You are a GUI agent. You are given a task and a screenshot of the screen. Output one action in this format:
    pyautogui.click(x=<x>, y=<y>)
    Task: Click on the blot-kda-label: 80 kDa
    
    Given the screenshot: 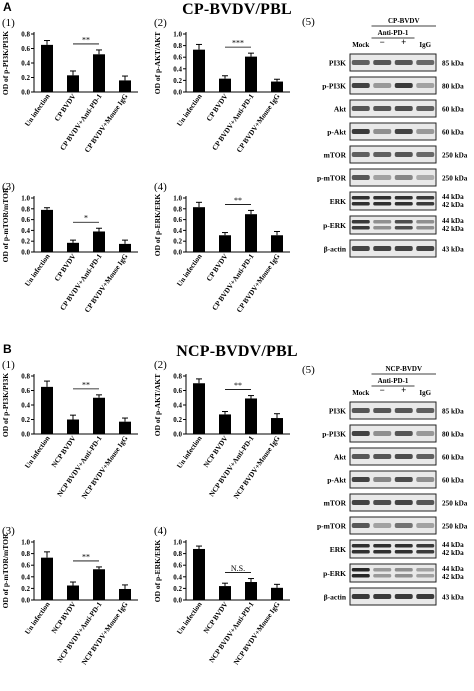 What is the action you would take?
    pyautogui.click(x=453, y=87)
    